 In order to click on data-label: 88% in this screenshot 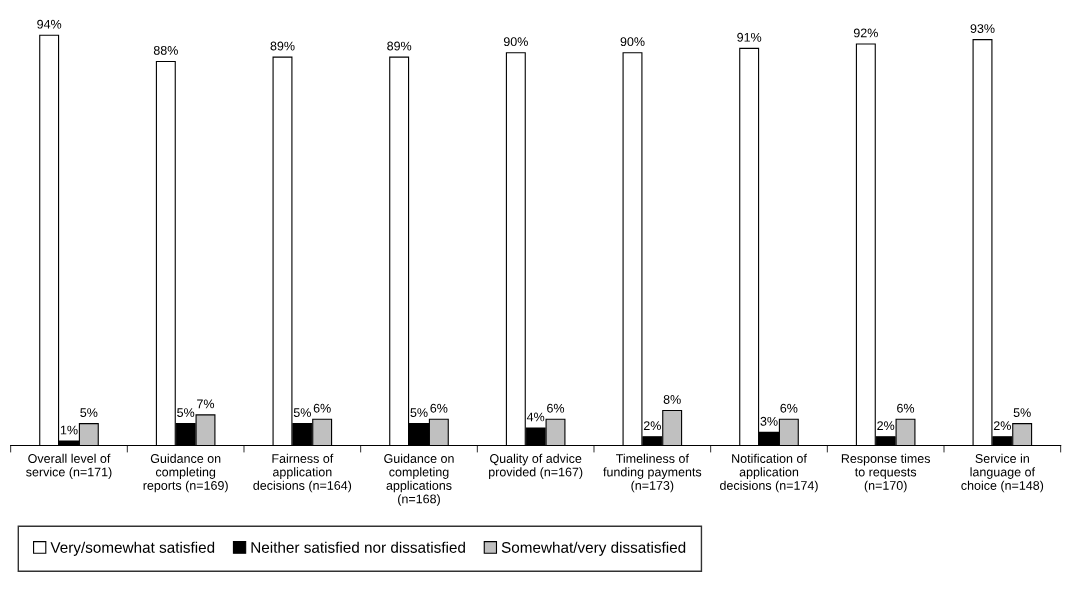, I will do `click(165, 50)`.